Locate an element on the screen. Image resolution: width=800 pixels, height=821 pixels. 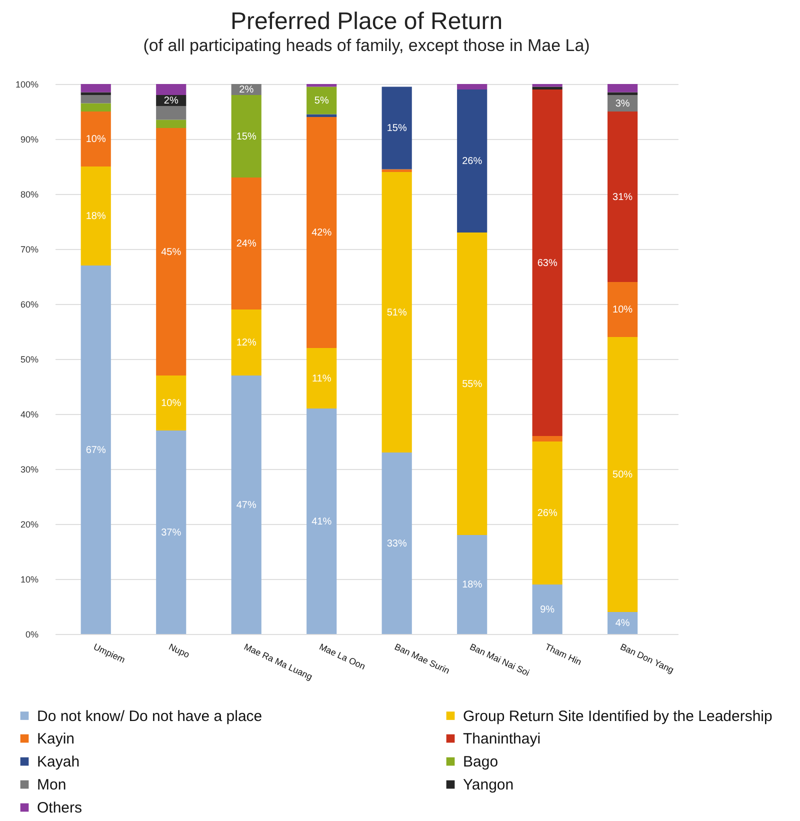
data-label: 5% is located at coordinates (321, 101).